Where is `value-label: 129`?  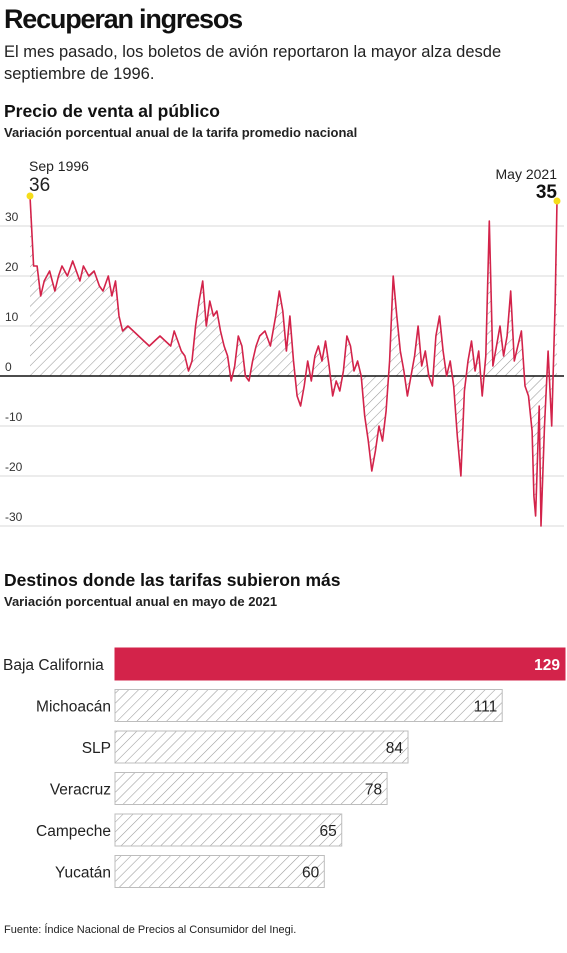
value-label: 129 is located at coordinates (547, 665).